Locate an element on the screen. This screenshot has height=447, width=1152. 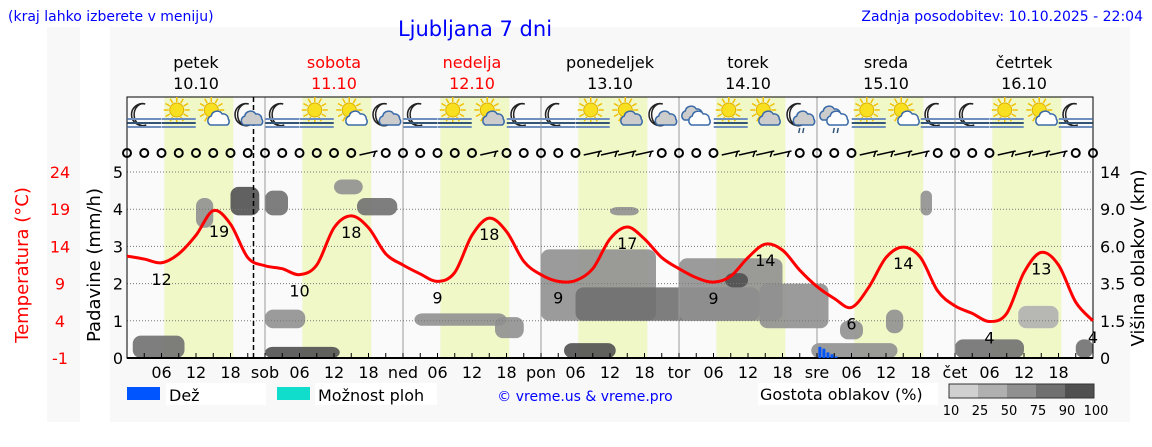
rain-drop is located at coordinates (803, 130).